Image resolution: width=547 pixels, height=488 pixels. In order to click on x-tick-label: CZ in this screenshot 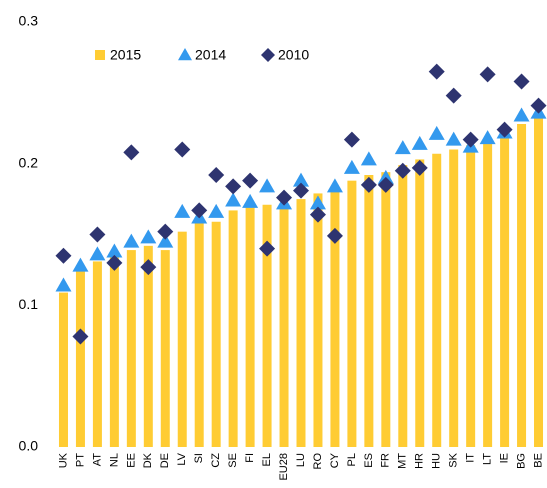, I will do `click(216, 460)`.